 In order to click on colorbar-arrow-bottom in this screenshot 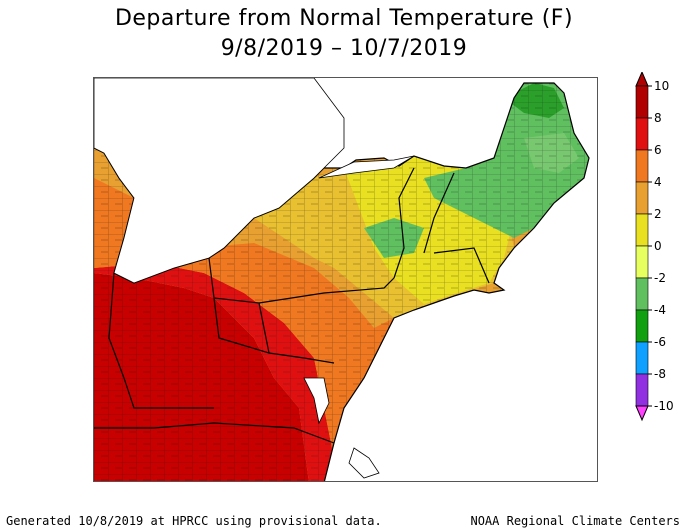, I will do `click(642, 413)`.